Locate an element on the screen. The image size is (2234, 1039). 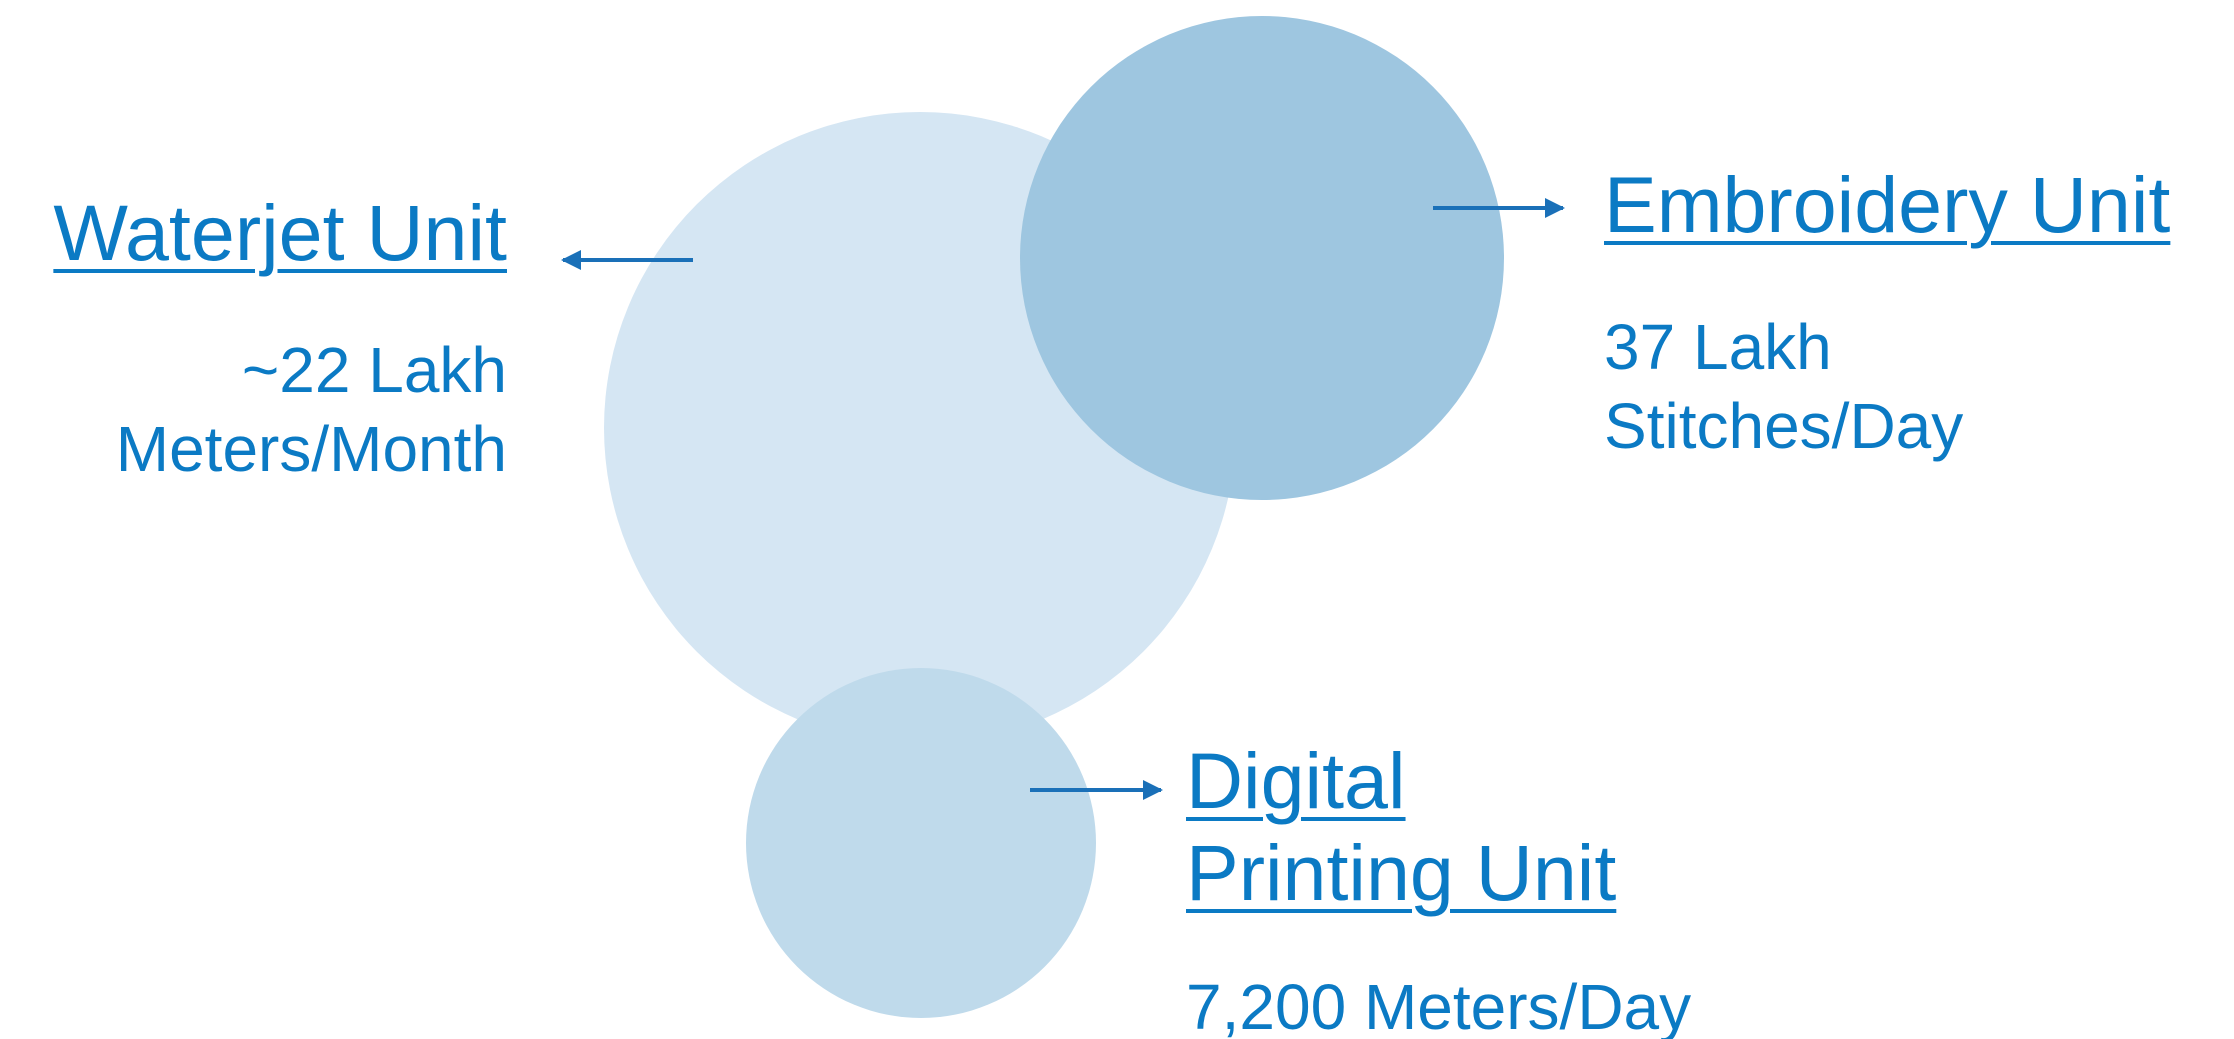
digital-printing-capacity: 7,200 Meters/Day is located at coordinates (1438, 1003).